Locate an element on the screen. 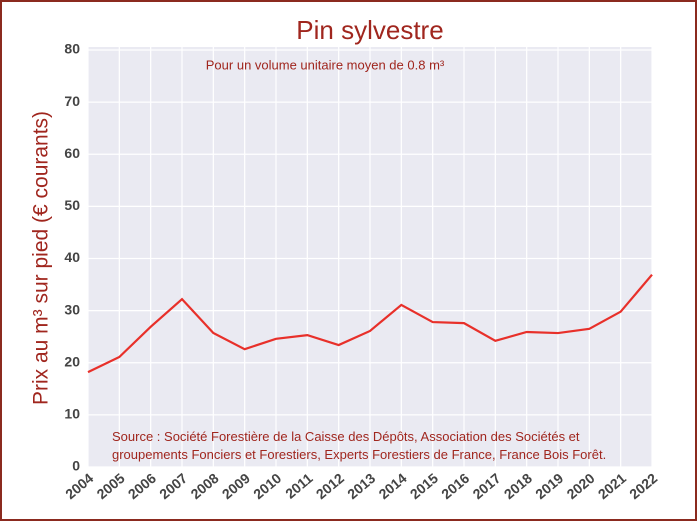 The width and height of the screenshot is (697, 521). y-tick-label: 80 is located at coordinates (72, 49).